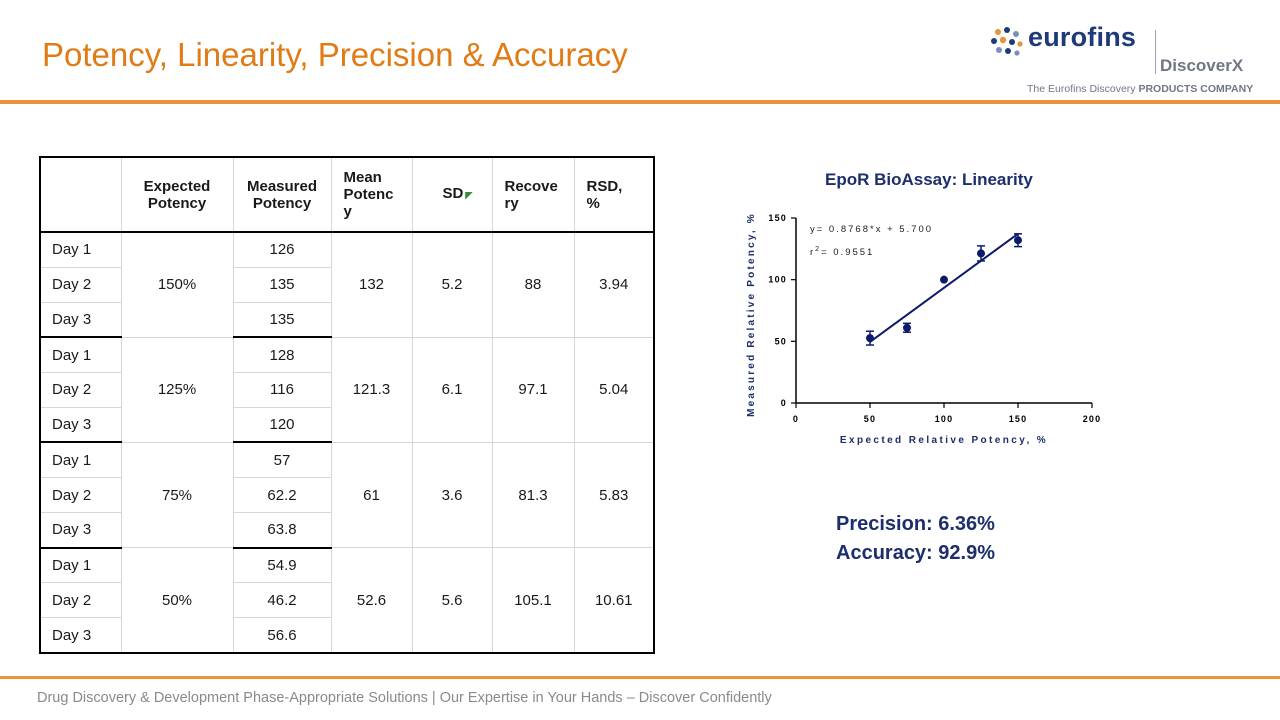 Image resolution: width=1280 pixels, height=720 pixels. I want to click on measured-potency-cell: 120, so click(282, 425).